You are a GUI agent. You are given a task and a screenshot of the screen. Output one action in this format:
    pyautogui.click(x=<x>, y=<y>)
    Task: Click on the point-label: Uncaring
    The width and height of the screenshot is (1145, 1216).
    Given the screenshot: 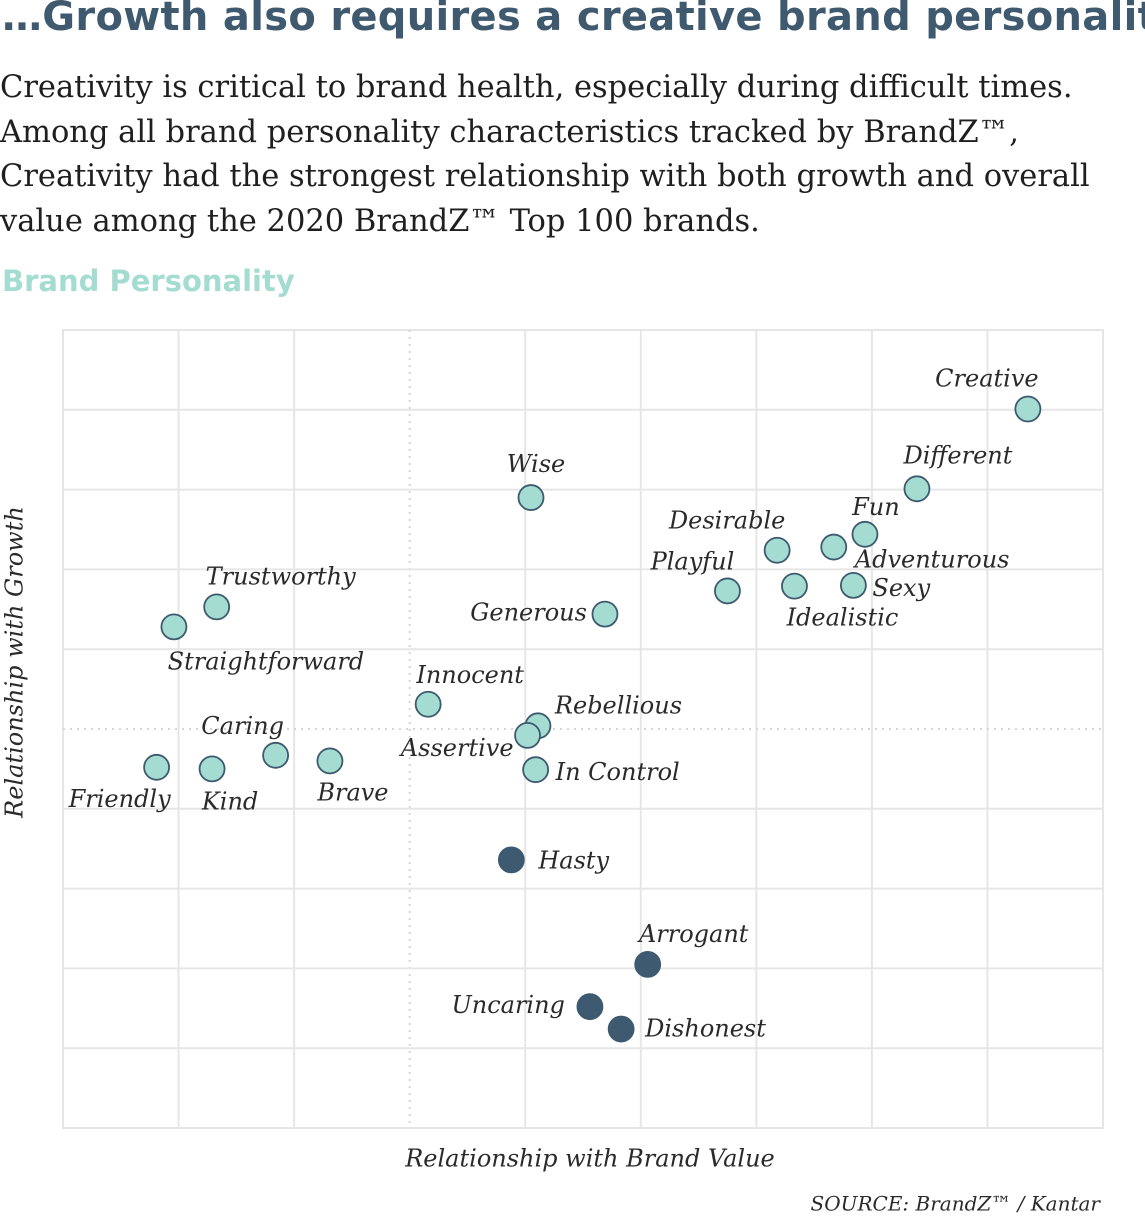 What is the action you would take?
    pyautogui.click(x=508, y=1005)
    